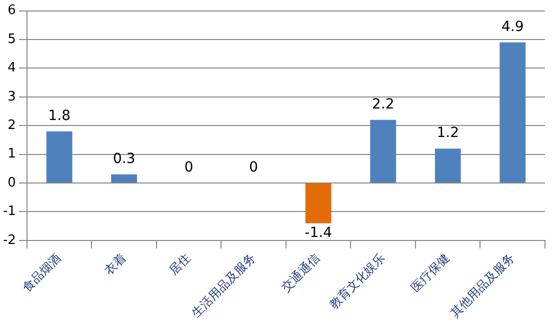 Image resolution: width=553 pixels, height=324 pixels. What do you see at coordinates (12, 68) in the screenshot?
I see `y-tick-label: 4` at bounding box center [12, 68].